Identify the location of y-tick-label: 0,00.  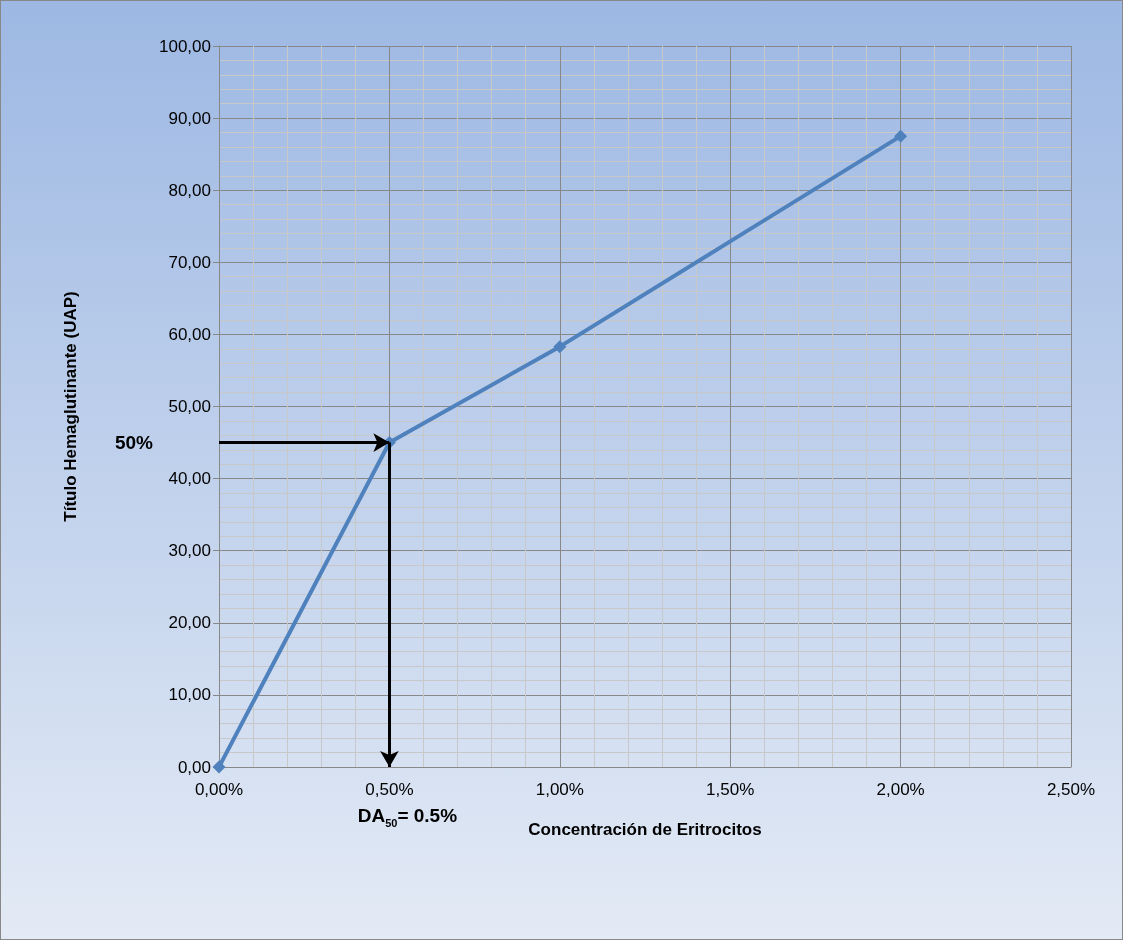
(194, 767).